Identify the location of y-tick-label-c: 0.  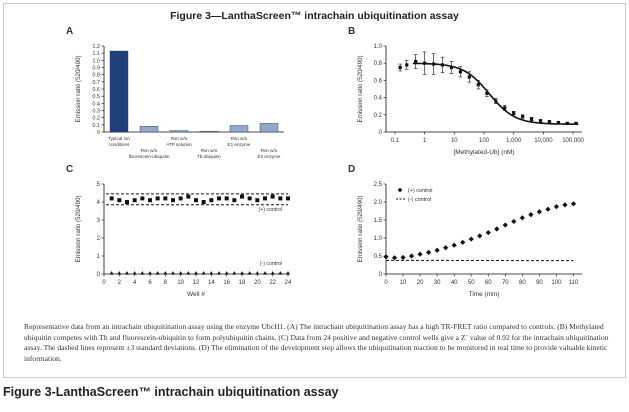
(99, 275).